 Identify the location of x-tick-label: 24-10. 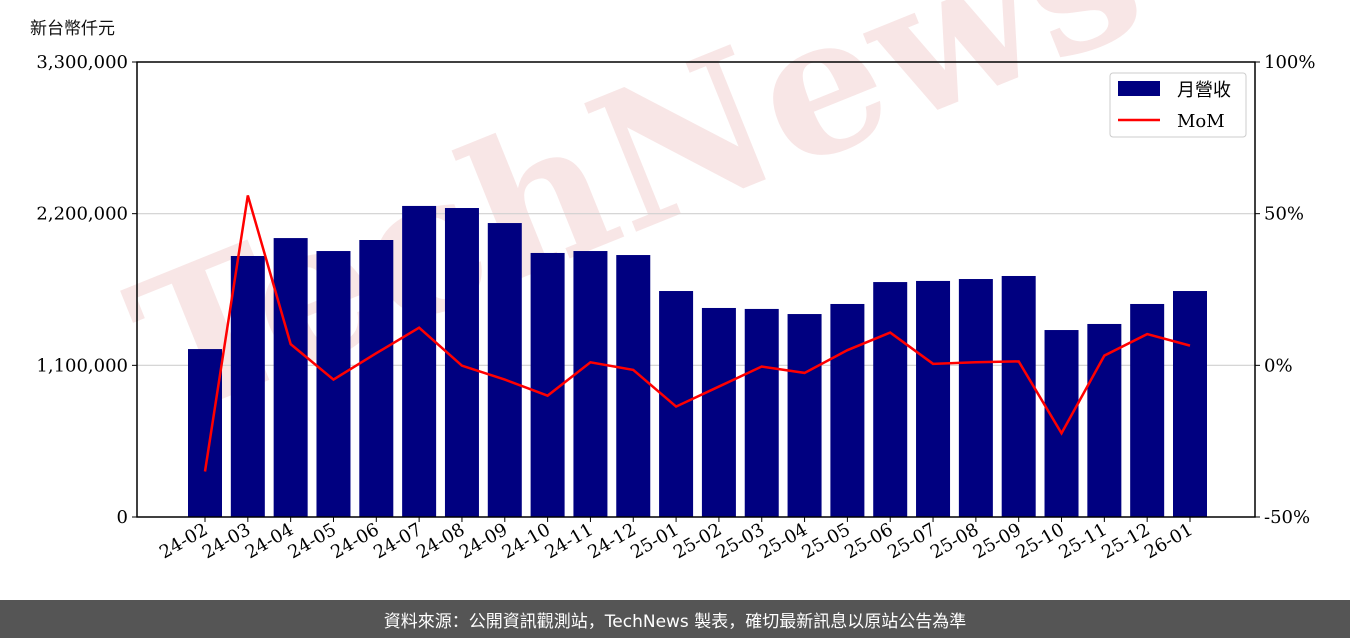
(526, 541).